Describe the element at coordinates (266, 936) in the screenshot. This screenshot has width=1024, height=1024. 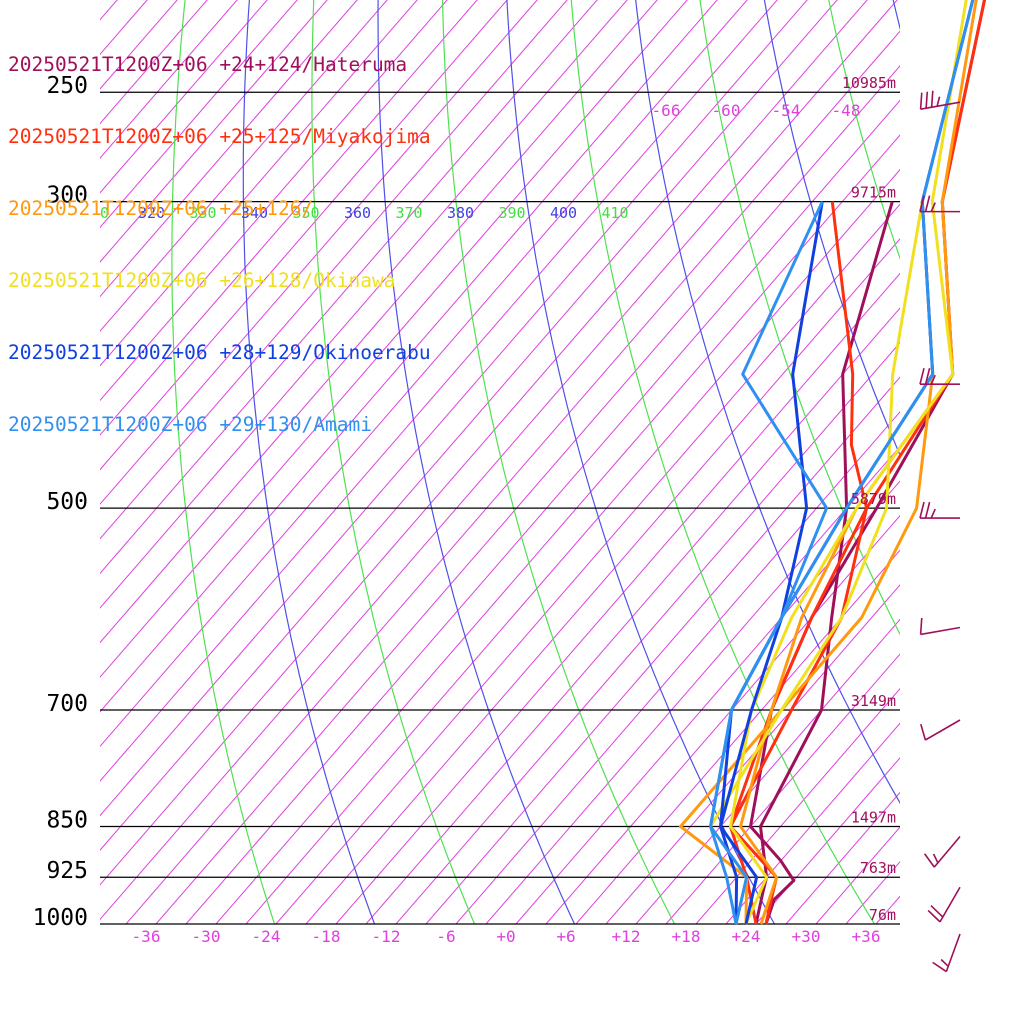
I see `temperature-tick-label: -24` at that location.